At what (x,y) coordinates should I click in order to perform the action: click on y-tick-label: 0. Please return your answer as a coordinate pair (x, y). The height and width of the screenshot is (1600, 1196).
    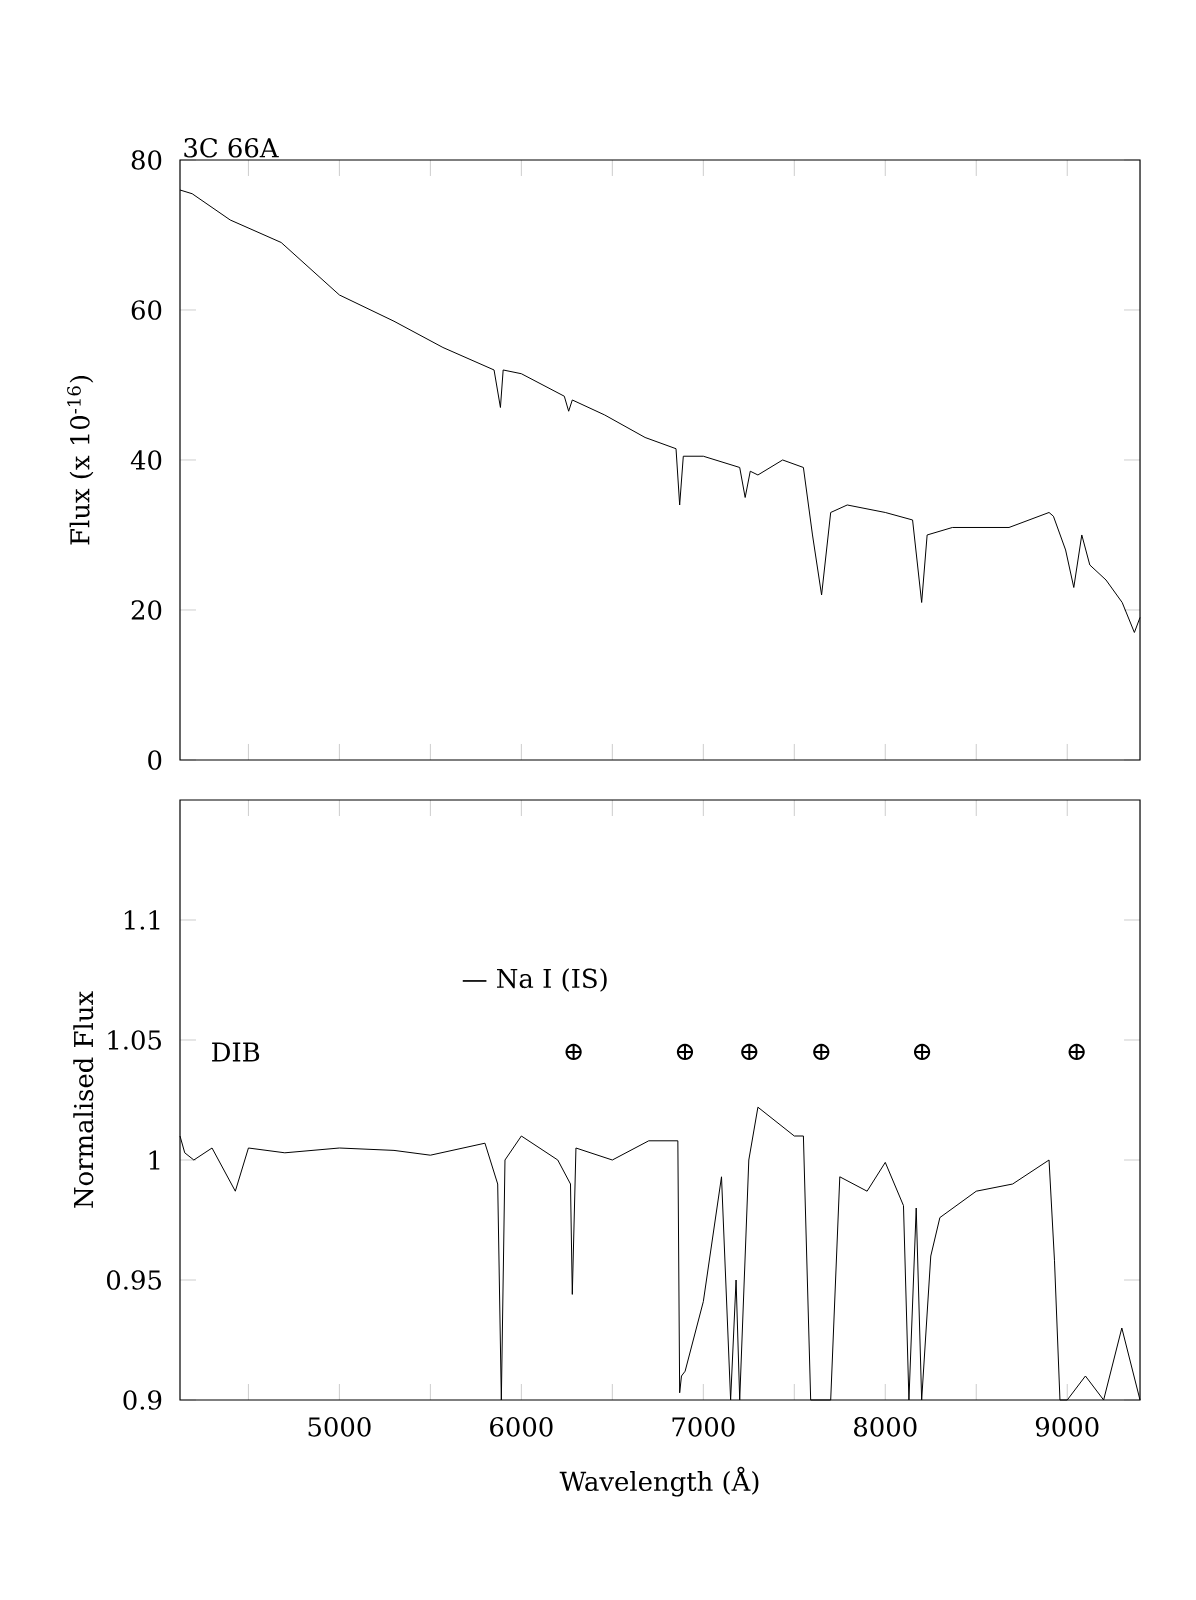
    Looking at the image, I should click on (155, 760).